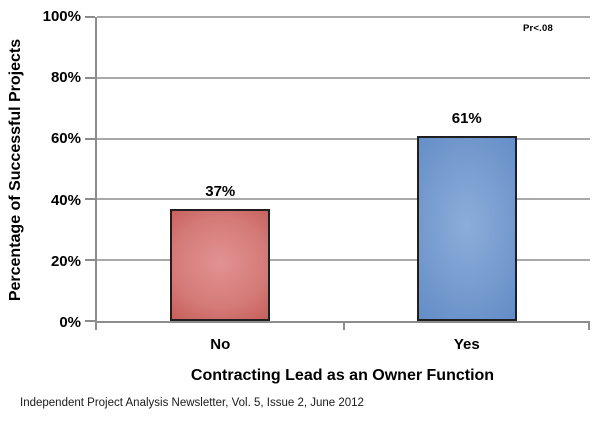  What do you see at coordinates (466, 118) in the screenshot?
I see `value-label-yes: 61%` at bounding box center [466, 118].